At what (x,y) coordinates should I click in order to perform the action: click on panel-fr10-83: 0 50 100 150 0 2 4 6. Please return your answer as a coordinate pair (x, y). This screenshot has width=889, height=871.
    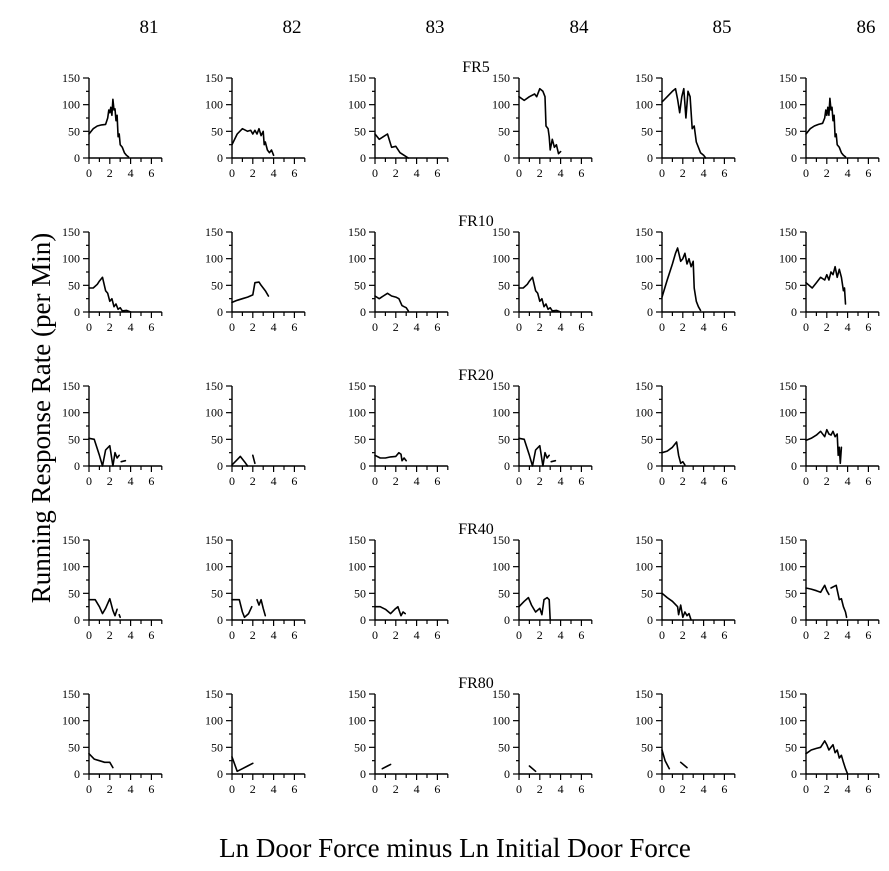
    Looking at the image, I should click on (398, 279).